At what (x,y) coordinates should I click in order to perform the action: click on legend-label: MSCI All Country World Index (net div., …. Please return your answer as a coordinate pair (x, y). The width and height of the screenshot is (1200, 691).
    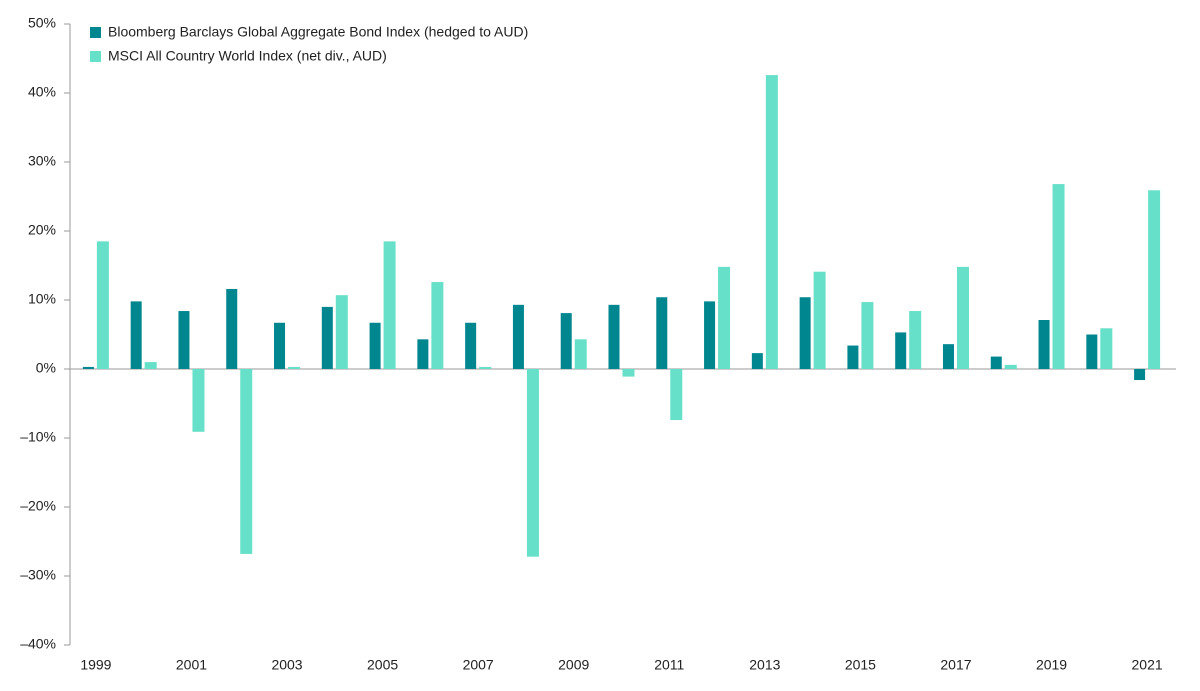
    Looking at the image, I should click on (247, 56).